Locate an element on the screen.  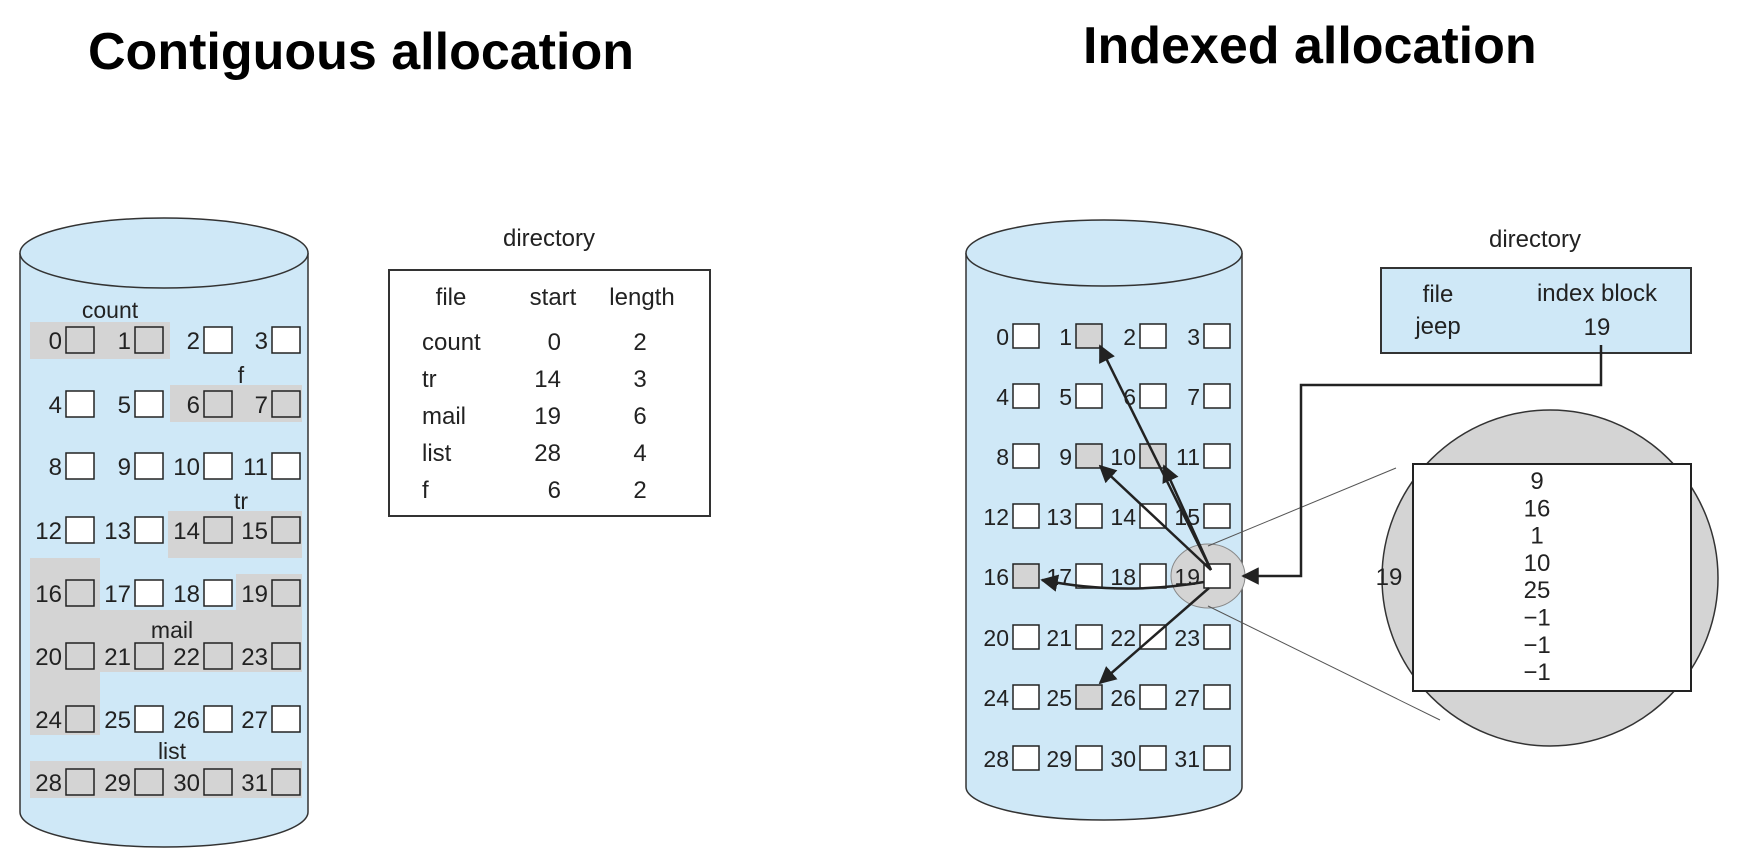
block-number: 13 is located at coordinates (1059, 517).